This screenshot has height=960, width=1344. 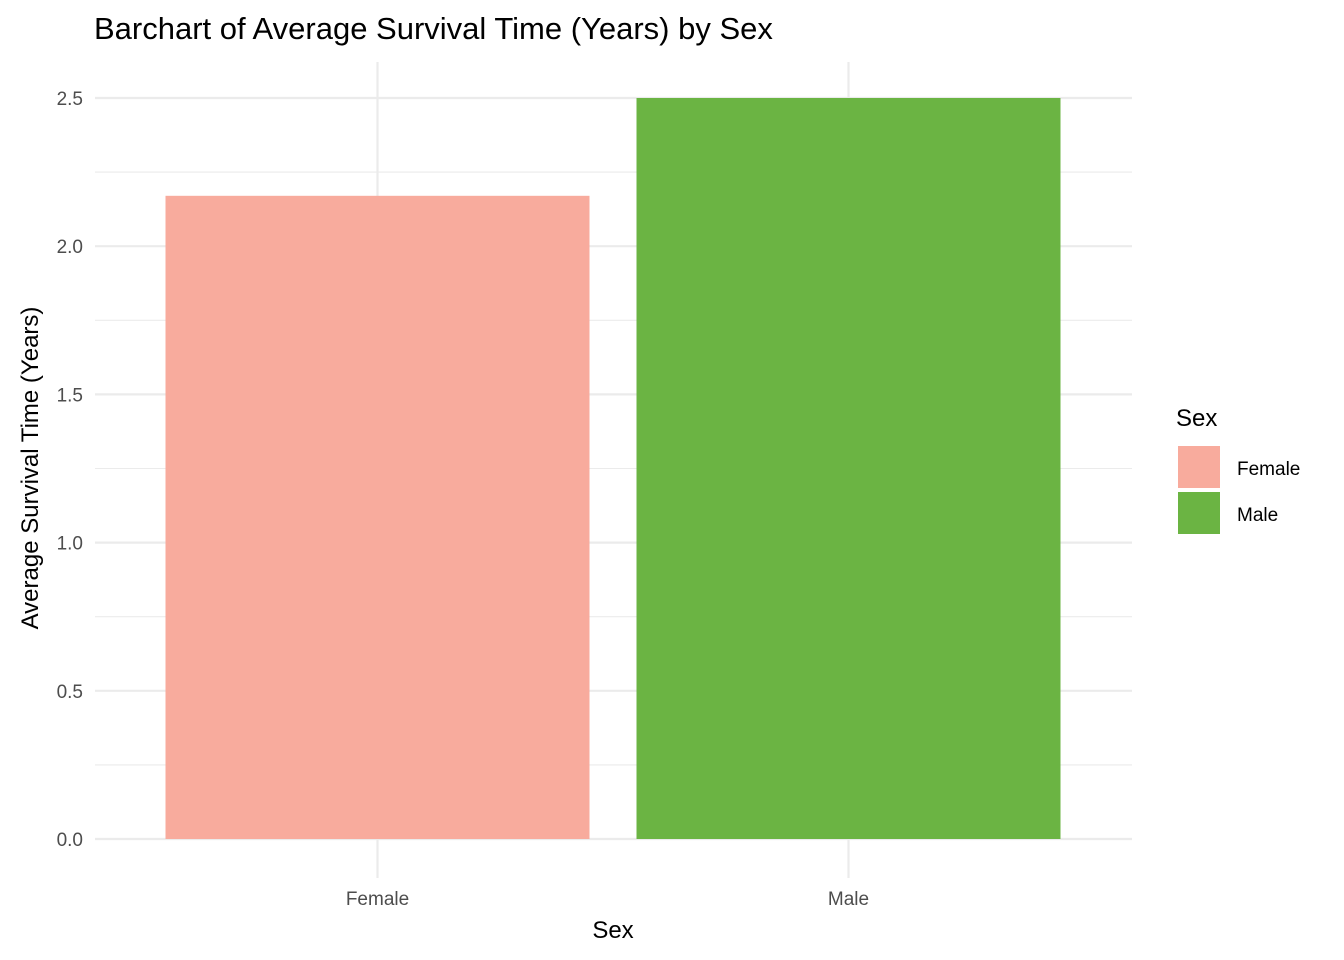 I want to click on legend-items: Female Male, so click(x=1239, y=490).